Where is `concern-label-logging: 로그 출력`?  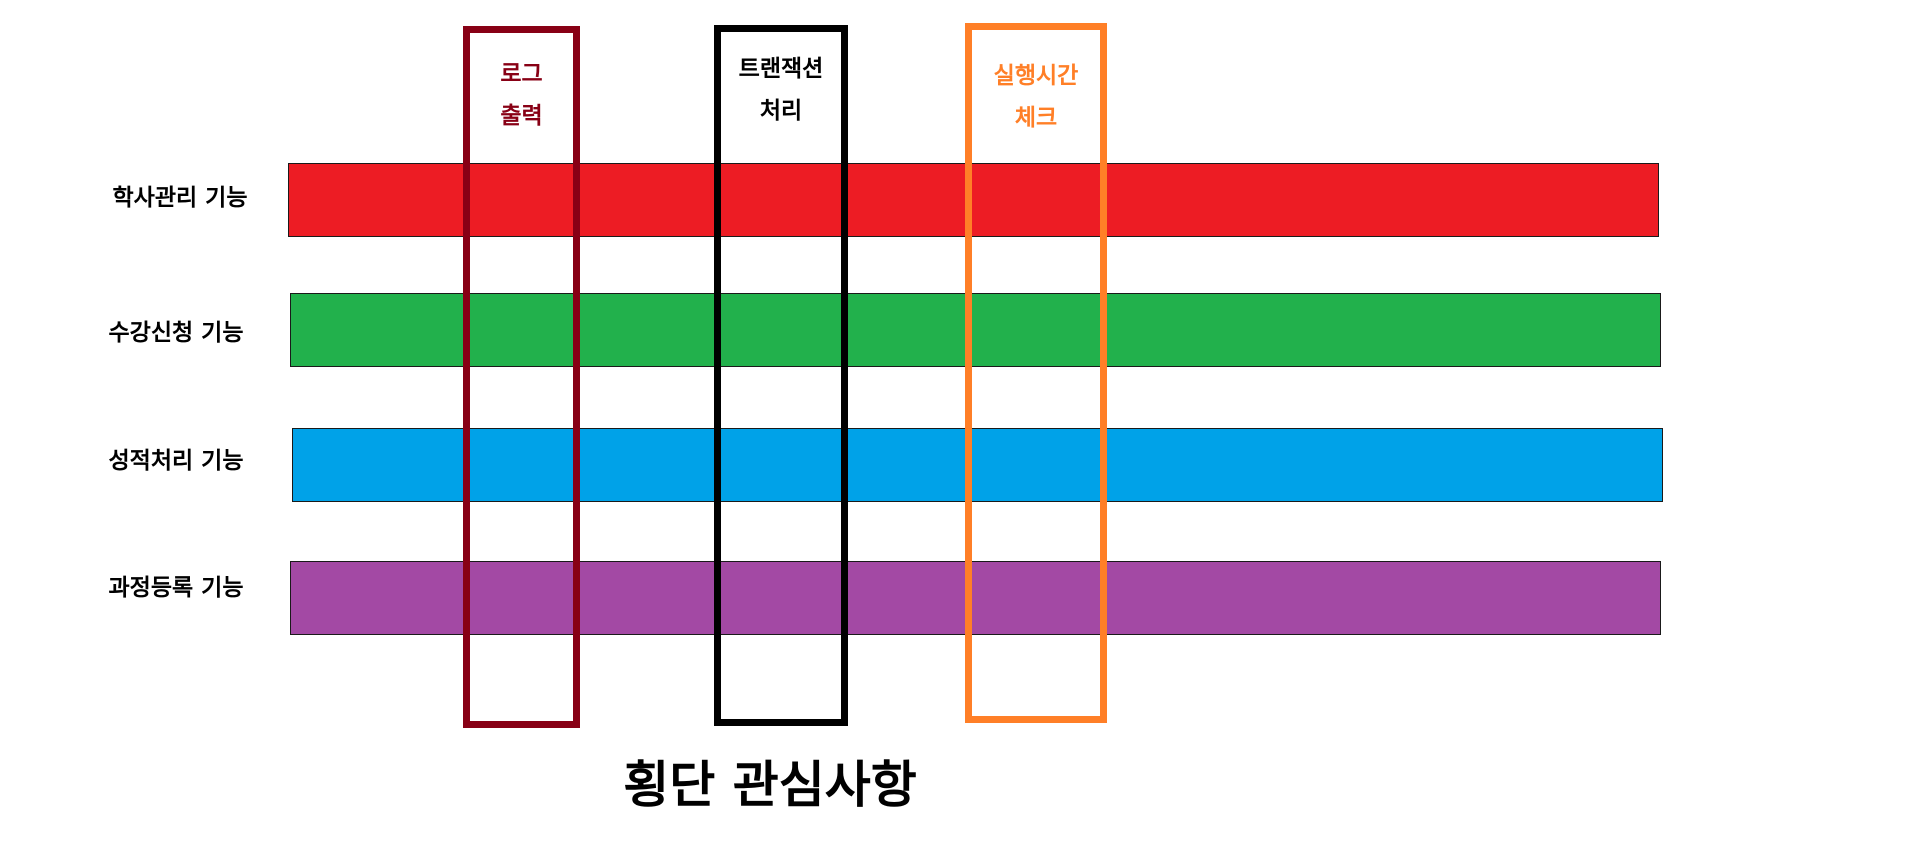 concern-label-logging: 로그 출력 is located at coordinates (521, 95).